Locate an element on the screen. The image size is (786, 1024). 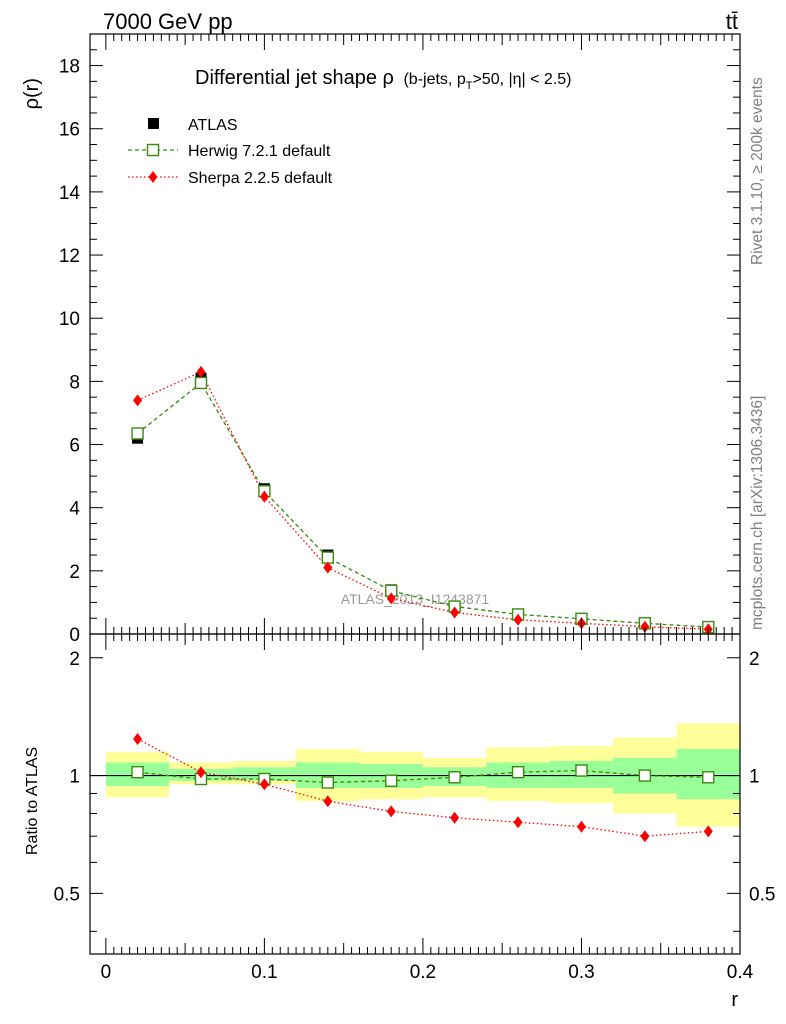
ratio-y-axis-label: Ratio to ATLAS is located at coordinates (32, 801).